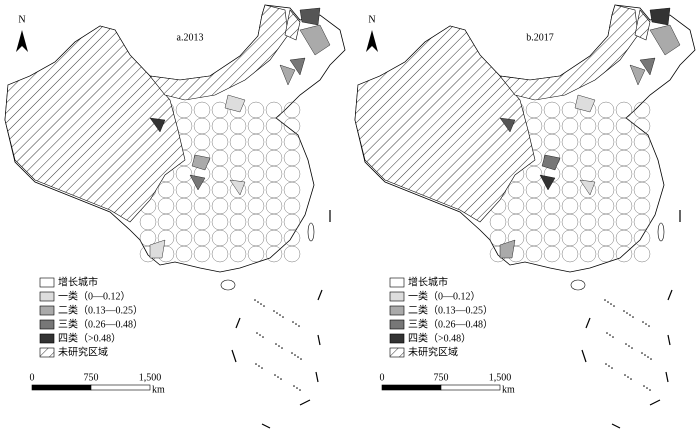  I want to click on scale-bar, so click(411, 387).